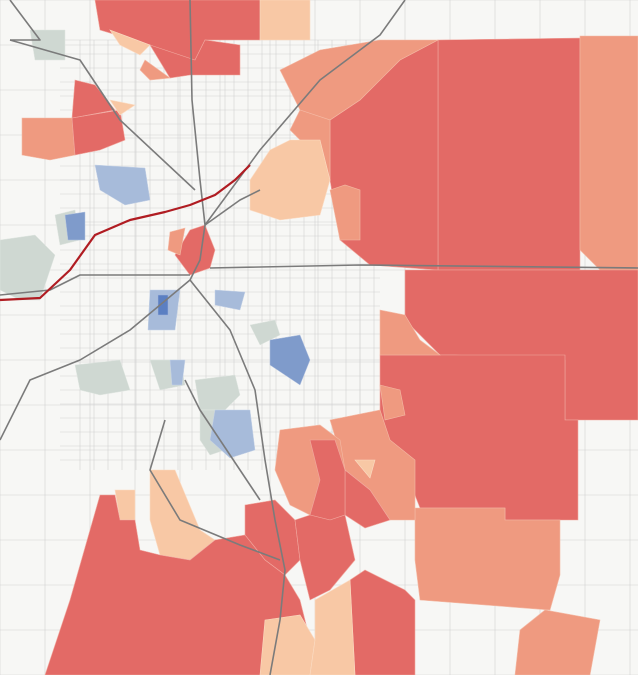  Describe the element at coordinates (28, 267) in the screenshot. I see `gray-tract-b` at that location.